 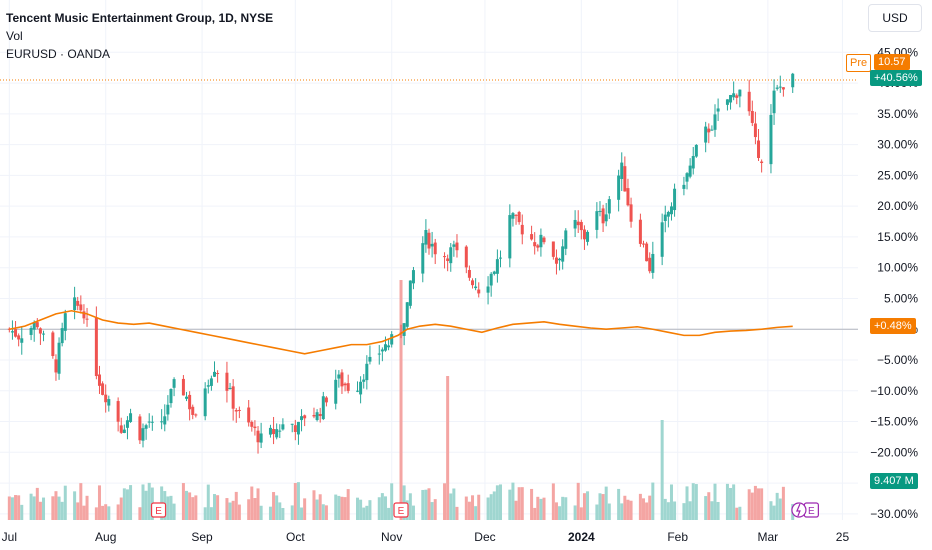 I want to click on earnings-marker-nov: E, so click(x=401, y=510).